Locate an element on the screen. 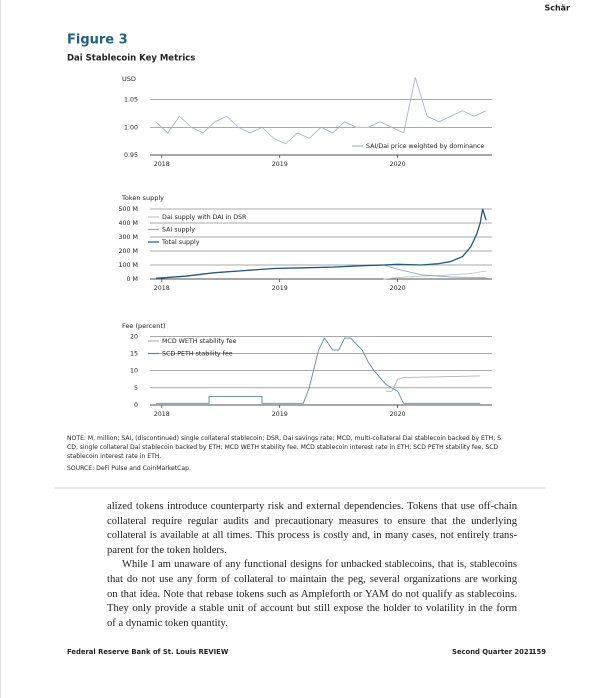 The image size is (600, 698). y-tick-label: 200 M is located at coordinates (128, 251).